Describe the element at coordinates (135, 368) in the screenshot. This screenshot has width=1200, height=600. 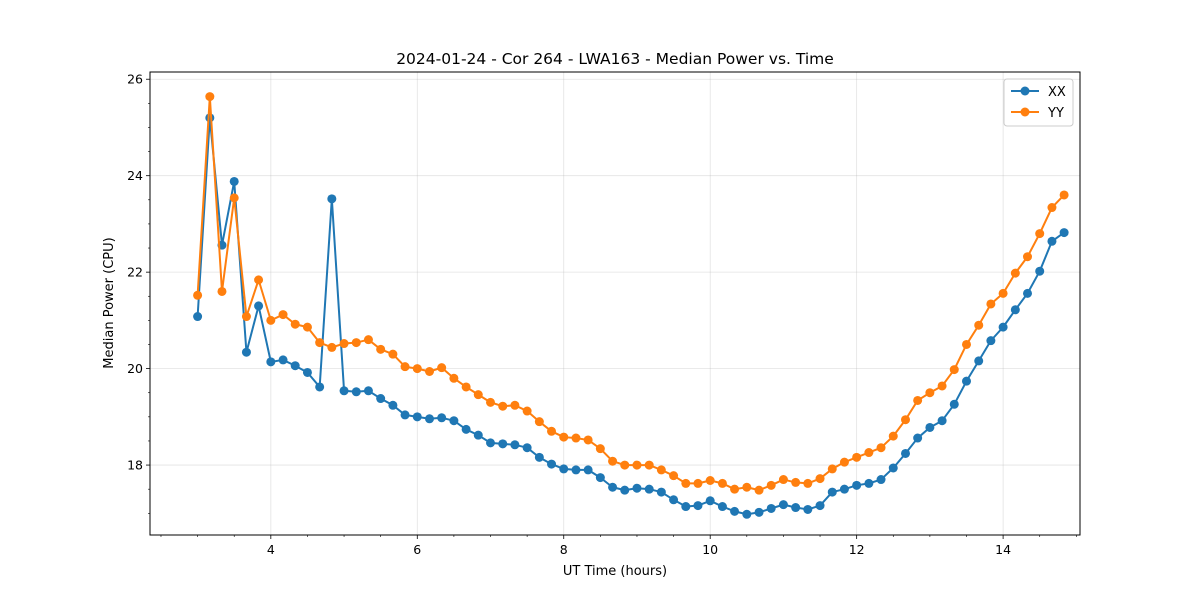
I see `y-tick-label-20: 20` at that location.